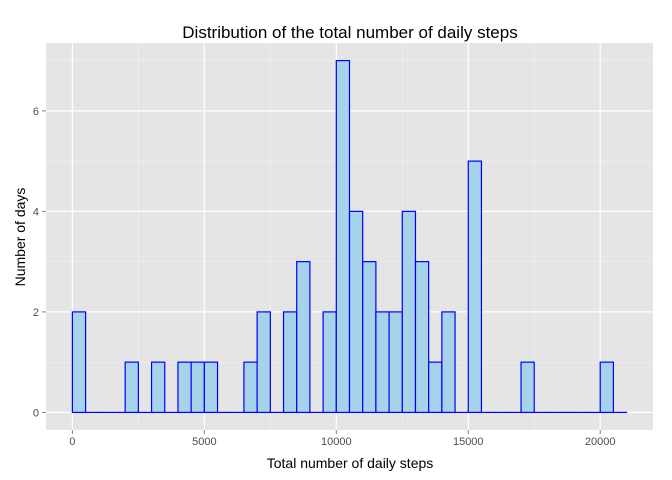  Describe the element at coordinates (36, 313) in the screenshot. I see `y-tick-label: 2` at that location.